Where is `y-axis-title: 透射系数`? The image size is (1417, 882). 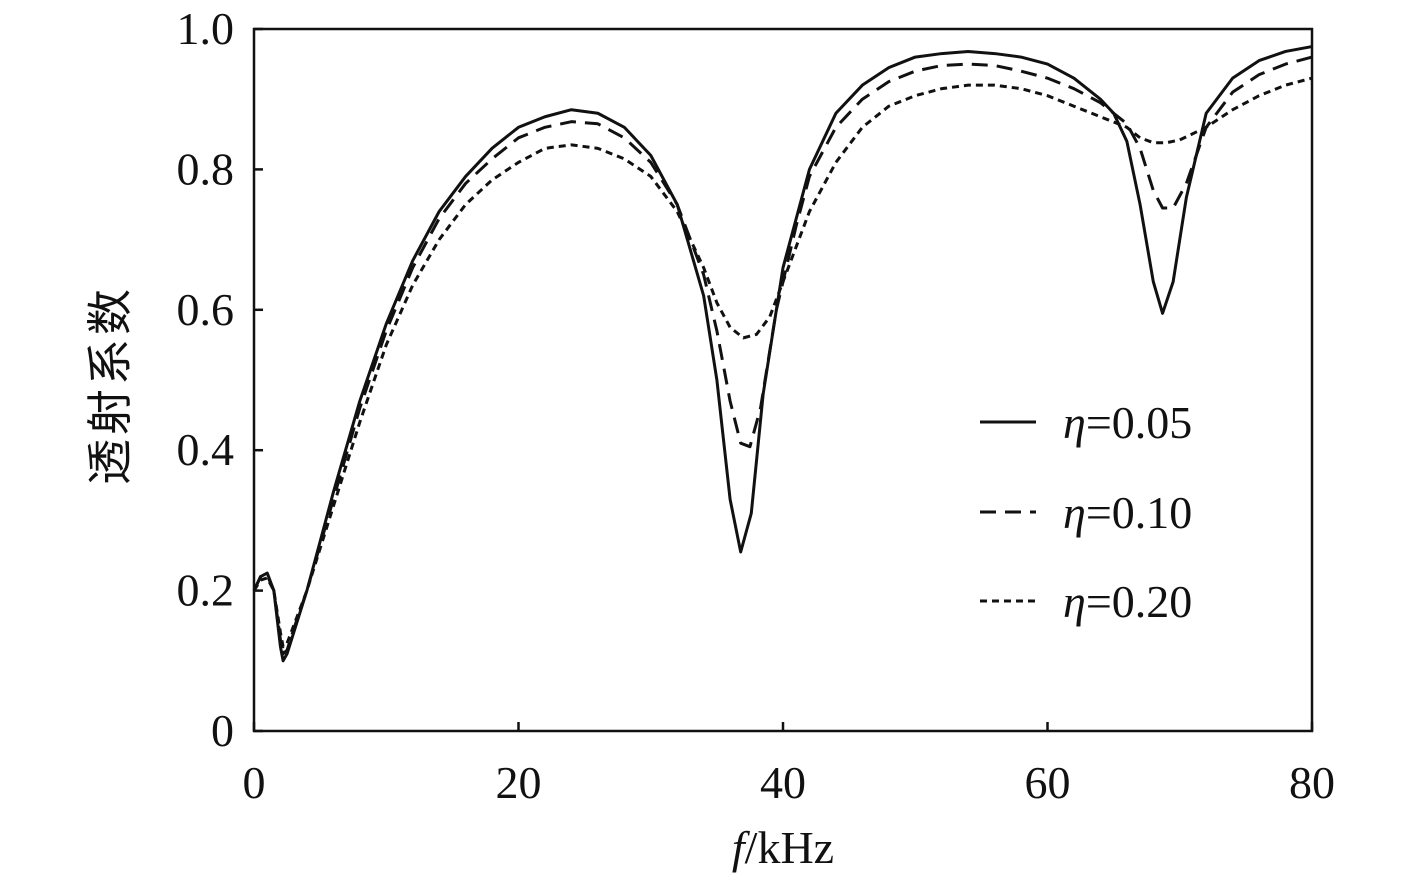
y-axis-title: 透射系数 is located at coordinates (110, 385).